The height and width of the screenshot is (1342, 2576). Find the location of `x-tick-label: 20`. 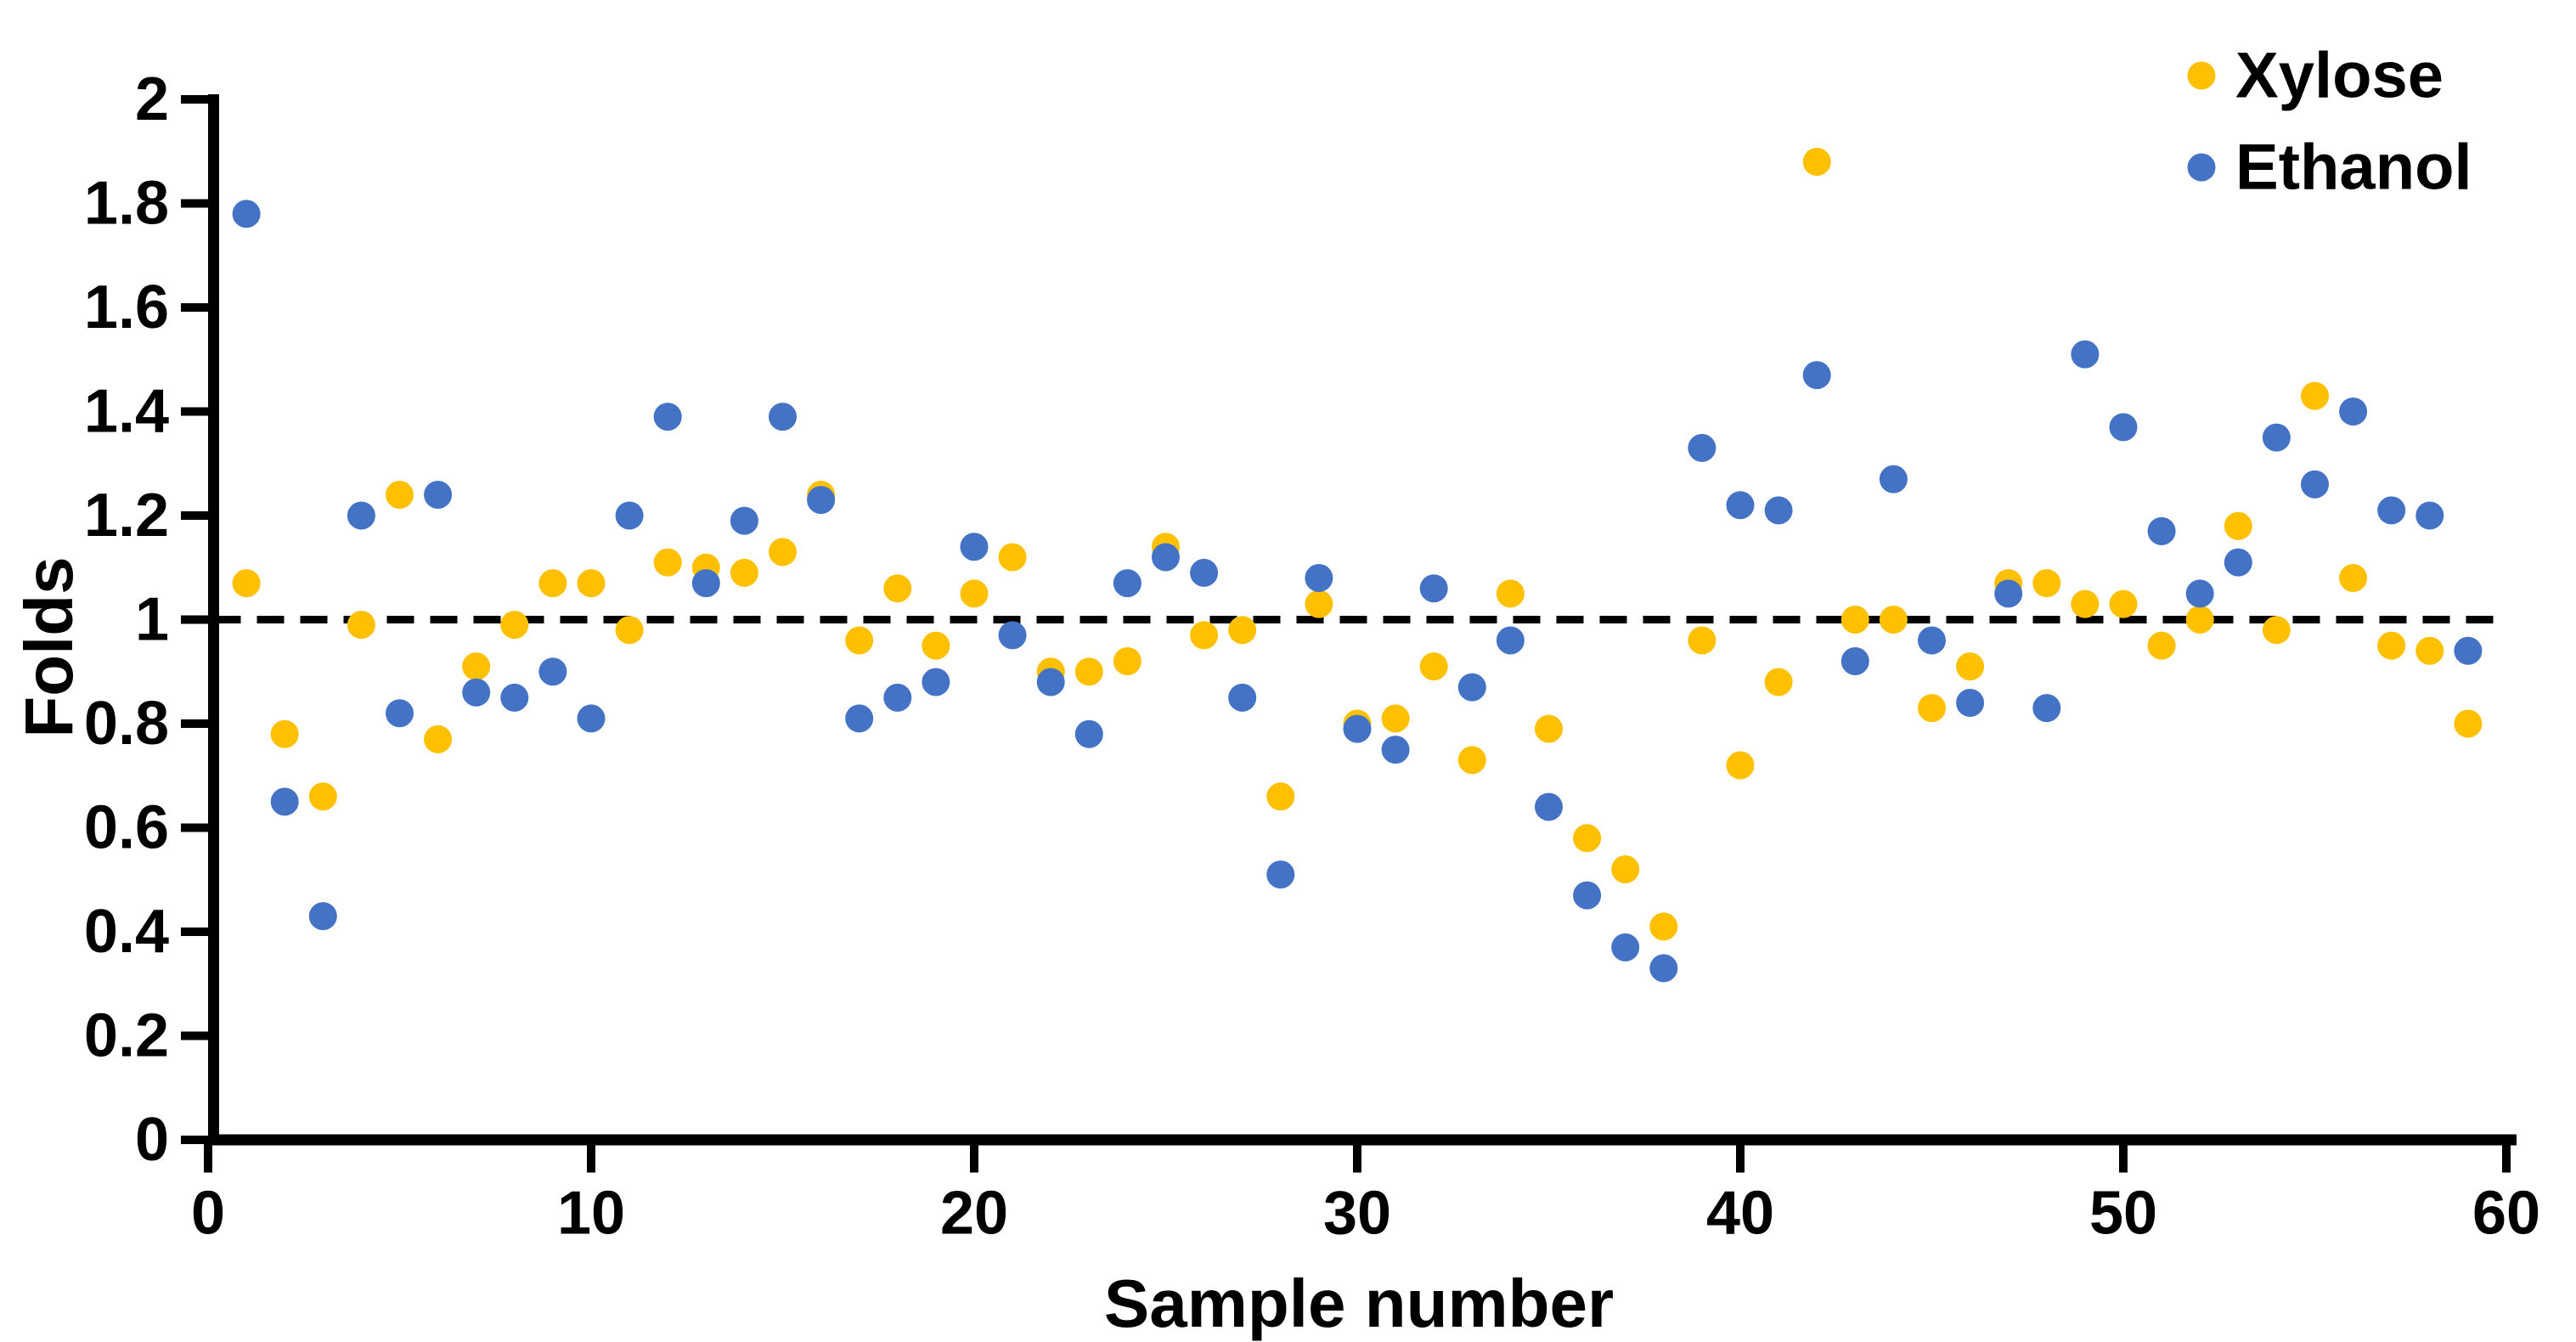

x-tick-label: 20 is located at coordinates (974, 1214).